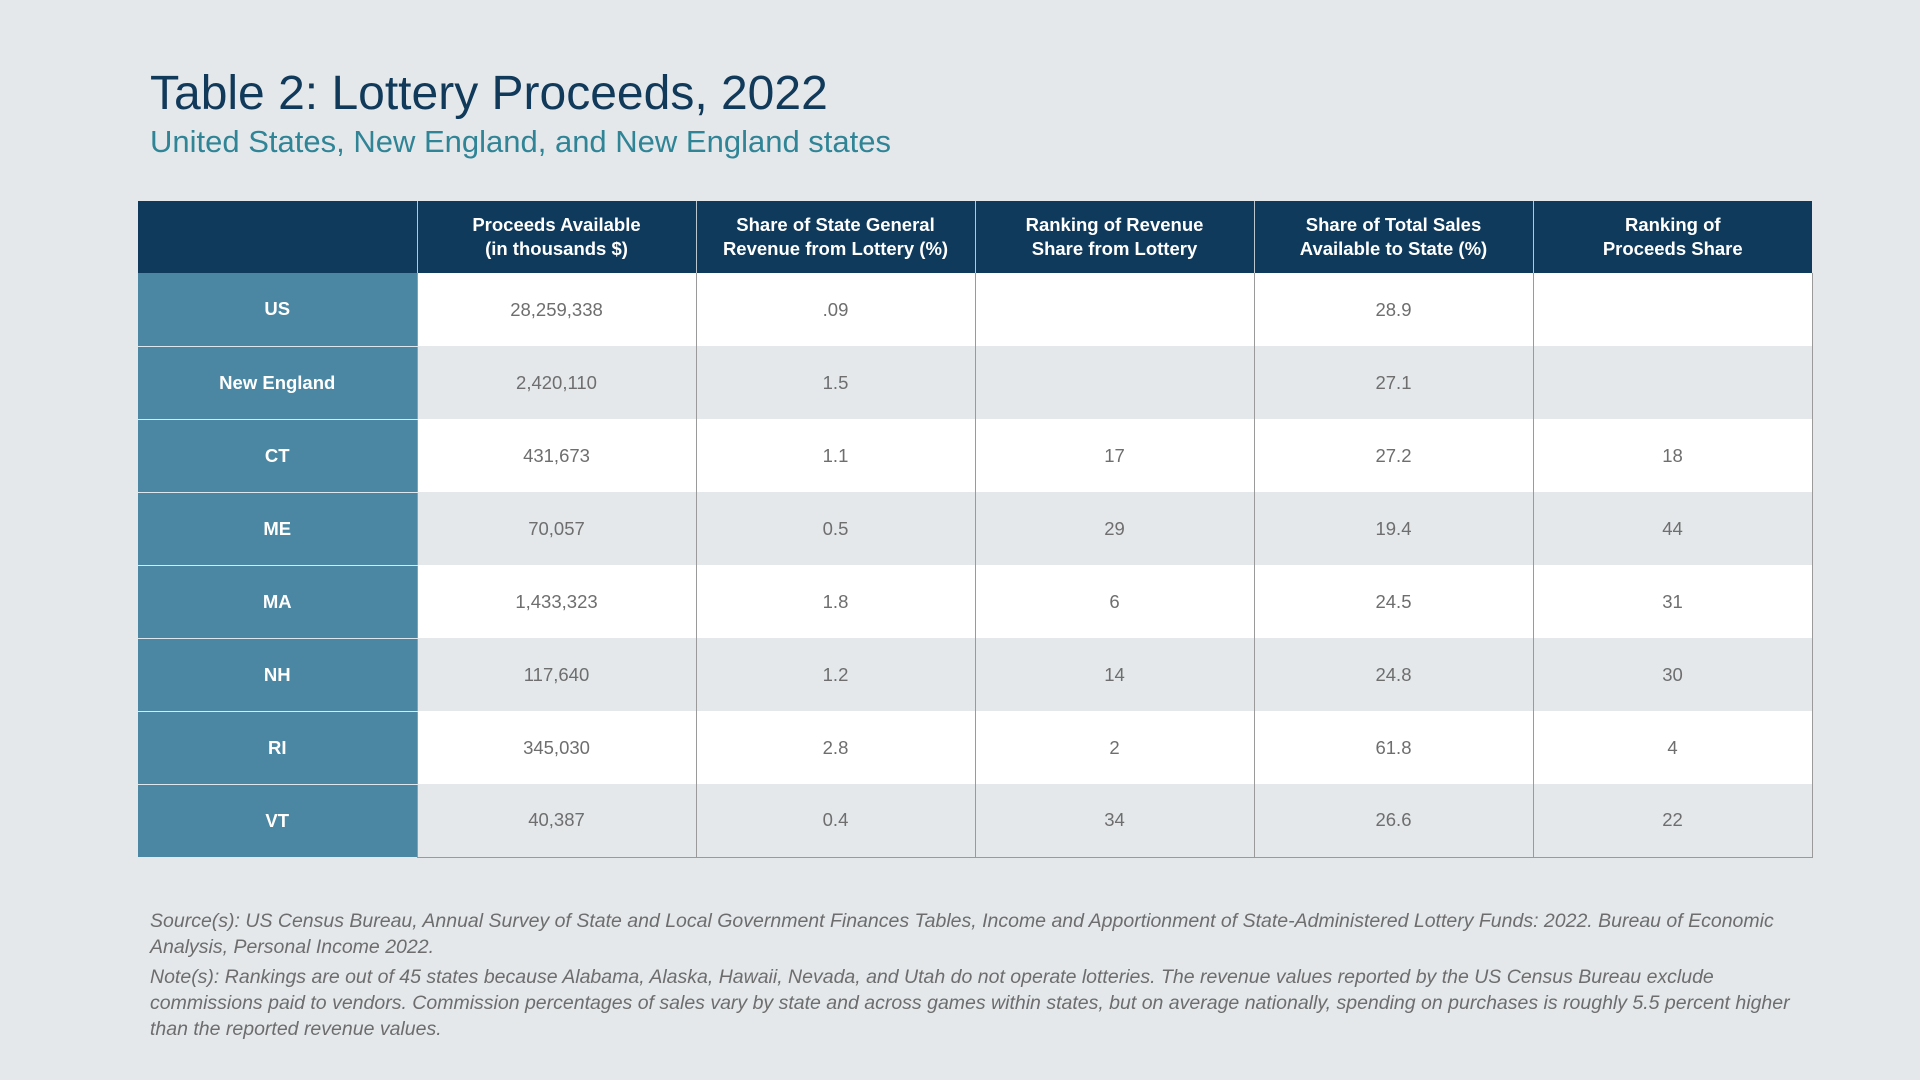  Describe the element at coordinates (835, 248) in the screenshot. I see `column-header-line: Revenue from Lottery (%)` at that location.